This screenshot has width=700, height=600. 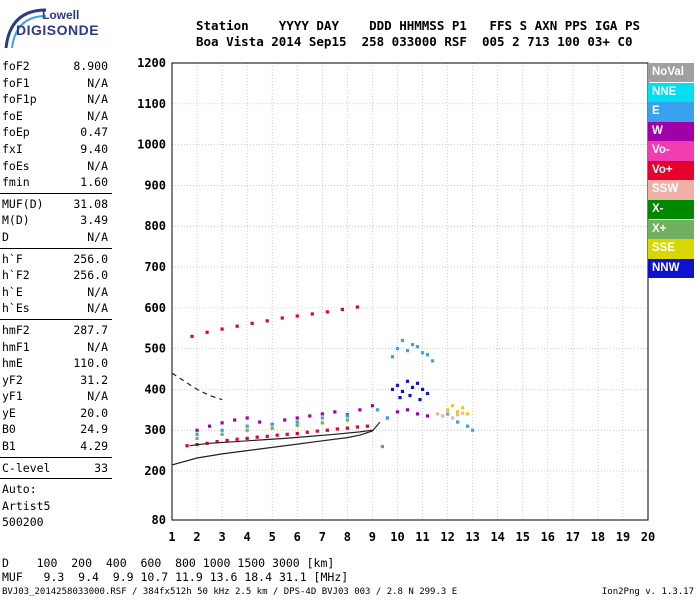 What do you see at coordinates (58, 30) in the screenshot?
I see `logo-text-bottom: DIGISONDE` at bounding box center [58, 30].